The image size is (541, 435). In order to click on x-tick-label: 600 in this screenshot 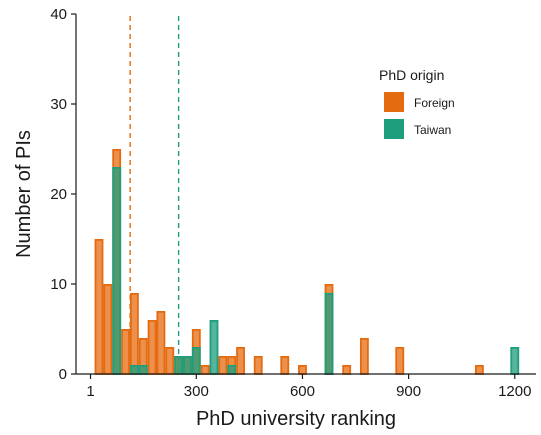, I will do `click(302, 391)`.